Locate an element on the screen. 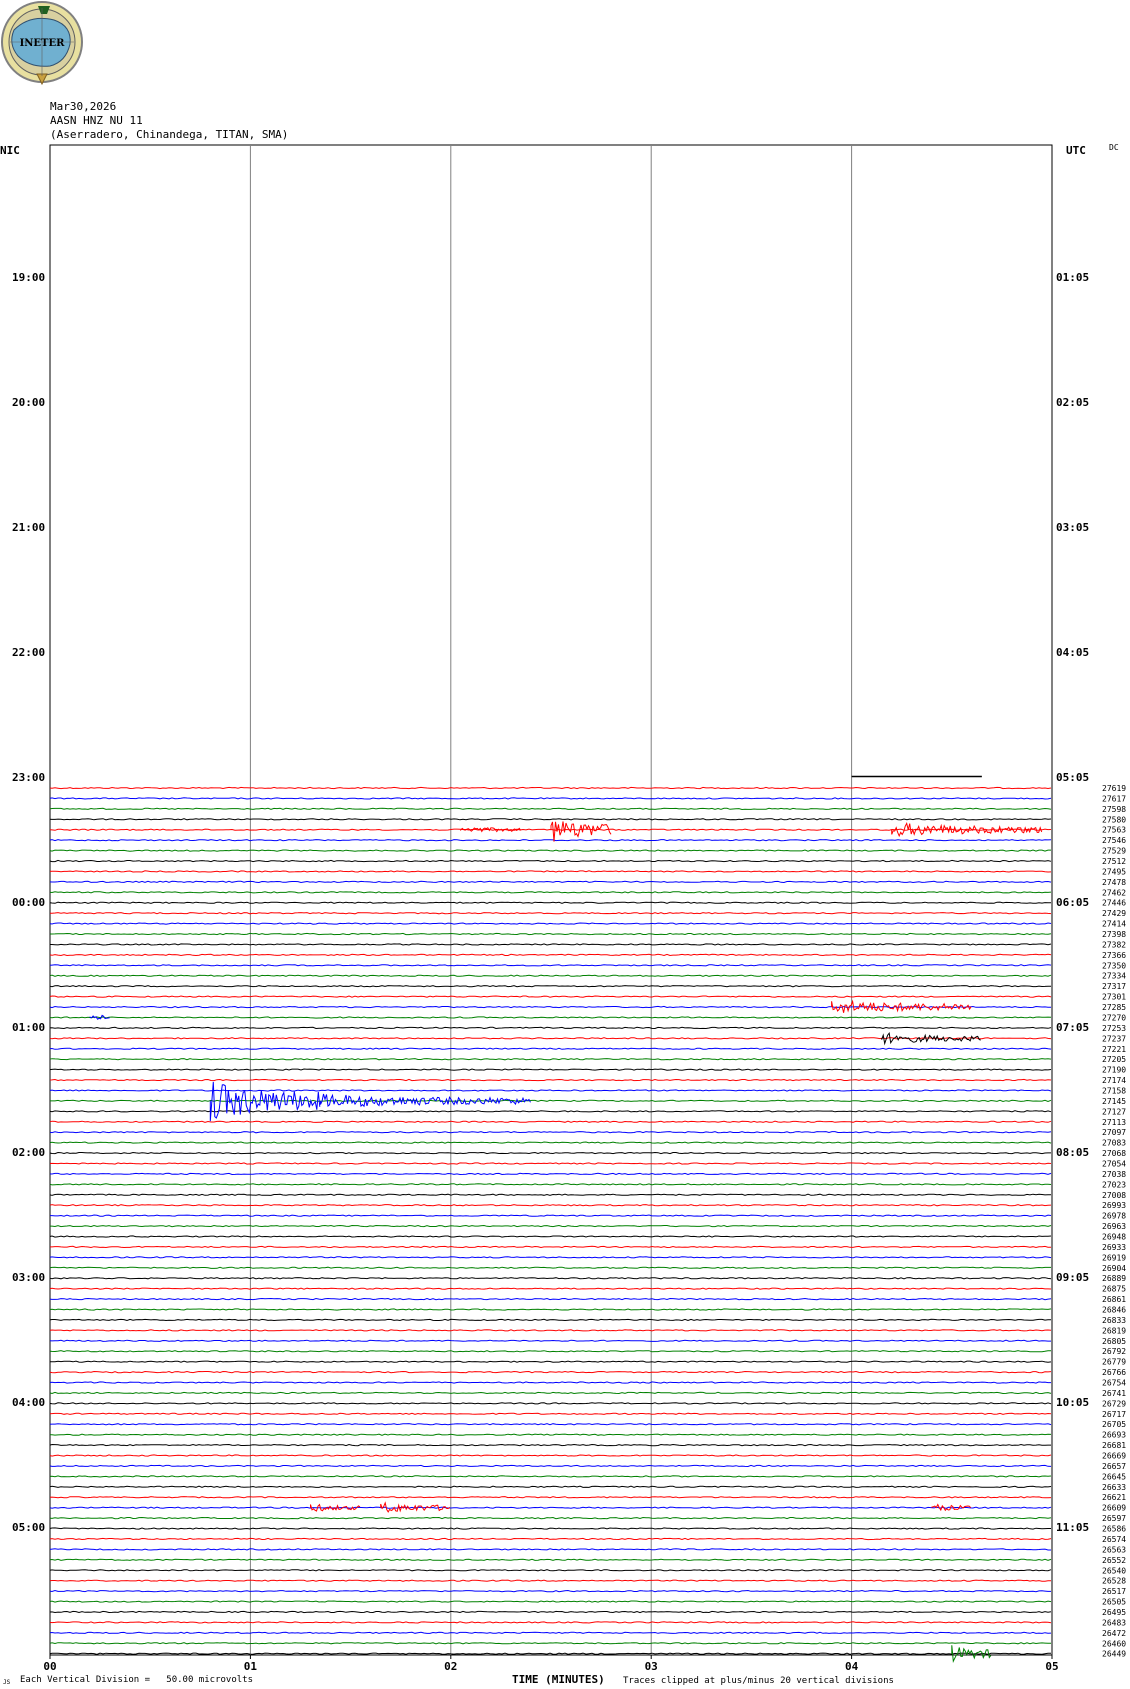 This screenshot has height=1689, width=1130. trace-count-label: 26483 is located at coordinates (1114, 1622).